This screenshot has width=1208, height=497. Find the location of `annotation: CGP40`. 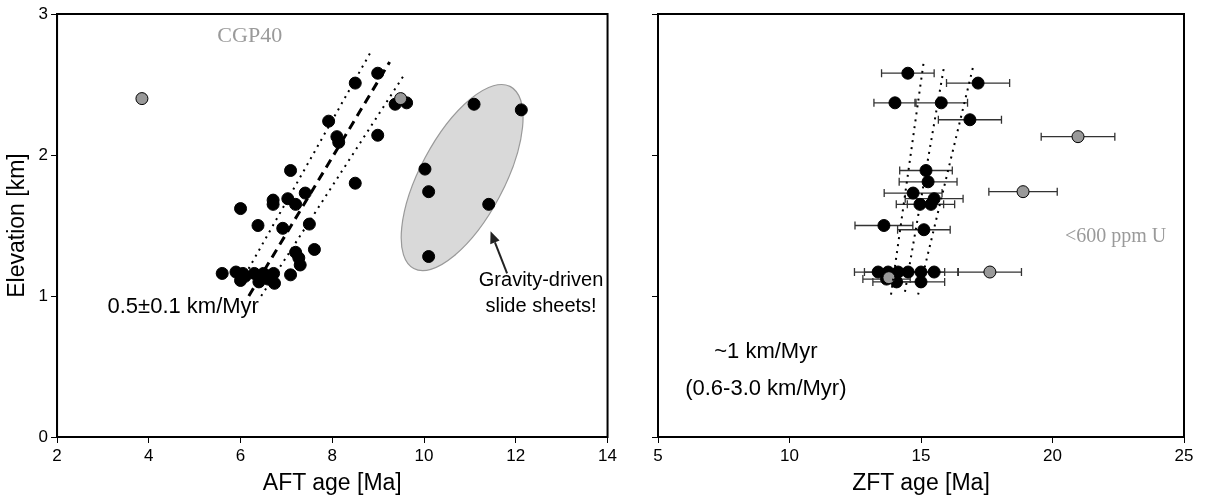

annotation: CGP40 is located at coordinates (250, 35).